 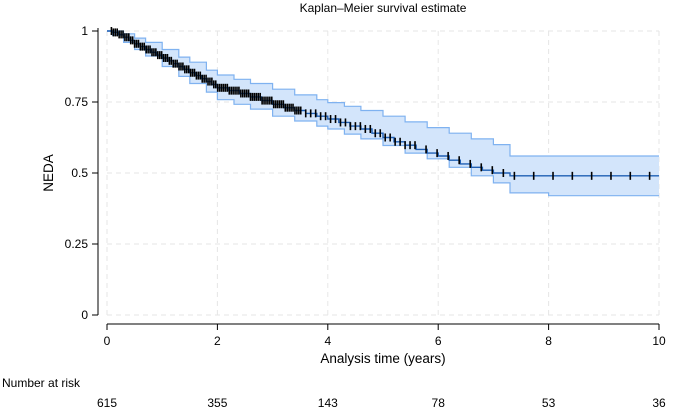 I want to click on number-at-risk-value: 36, so click(x=659, y=403).